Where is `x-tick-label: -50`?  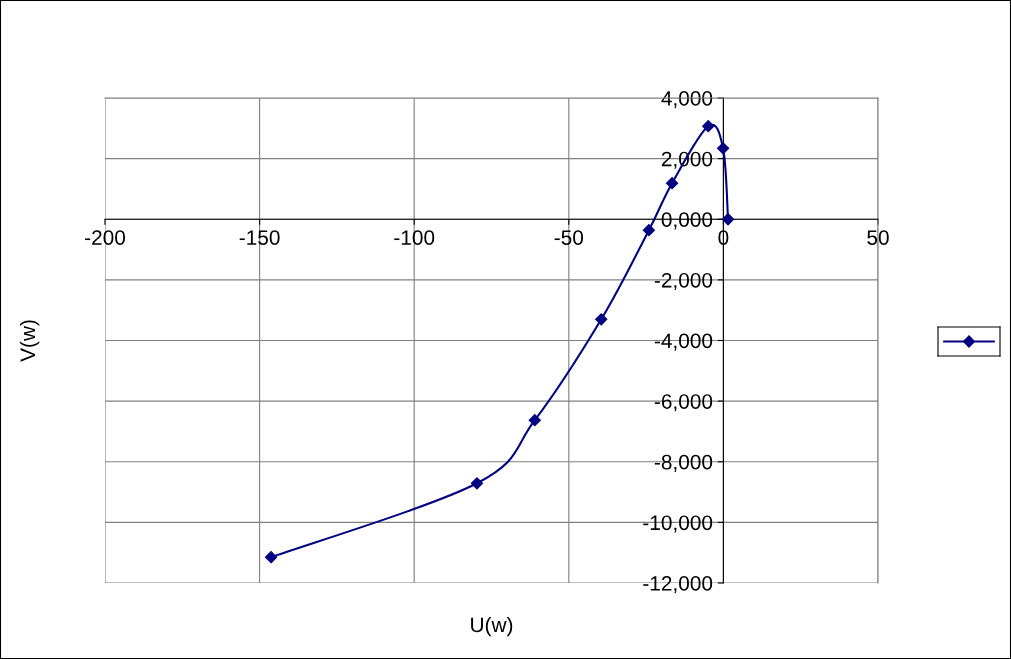 x-tick-label: -50 is located at coordinates (569, 237).